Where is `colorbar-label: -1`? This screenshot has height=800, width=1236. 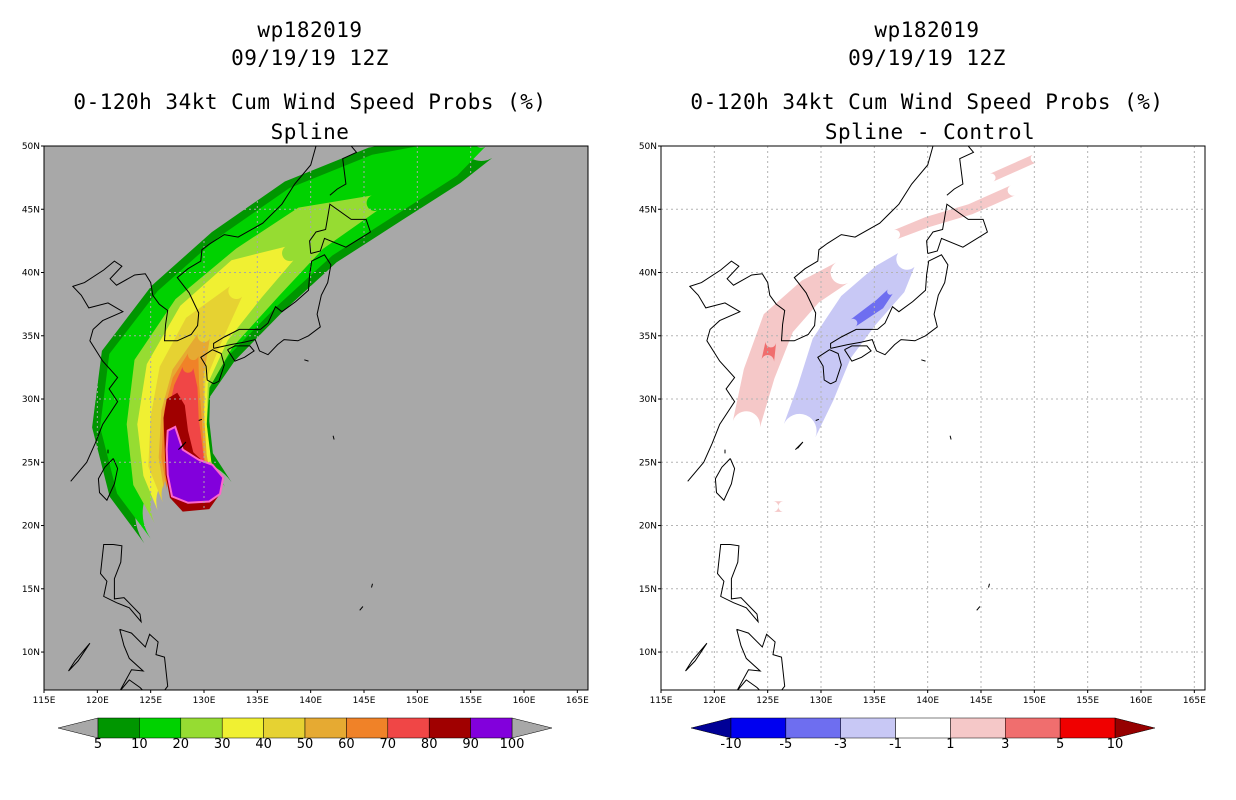 colorbar-label: -1 is located at coordinates (895, 744).